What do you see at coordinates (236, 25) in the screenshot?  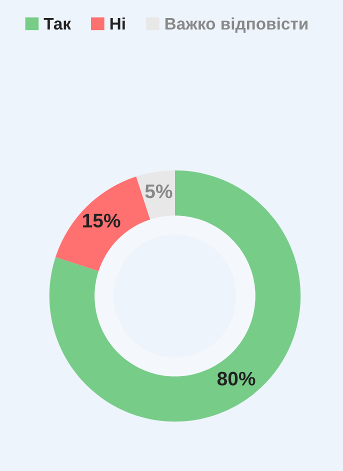 I see `legend-label: Важко відповісти` at bounding box center [236, 25].